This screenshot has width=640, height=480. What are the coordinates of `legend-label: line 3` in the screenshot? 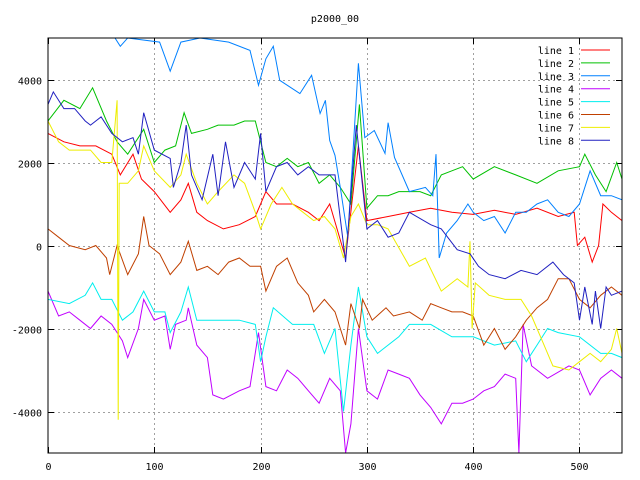 It's located at (556, 77).